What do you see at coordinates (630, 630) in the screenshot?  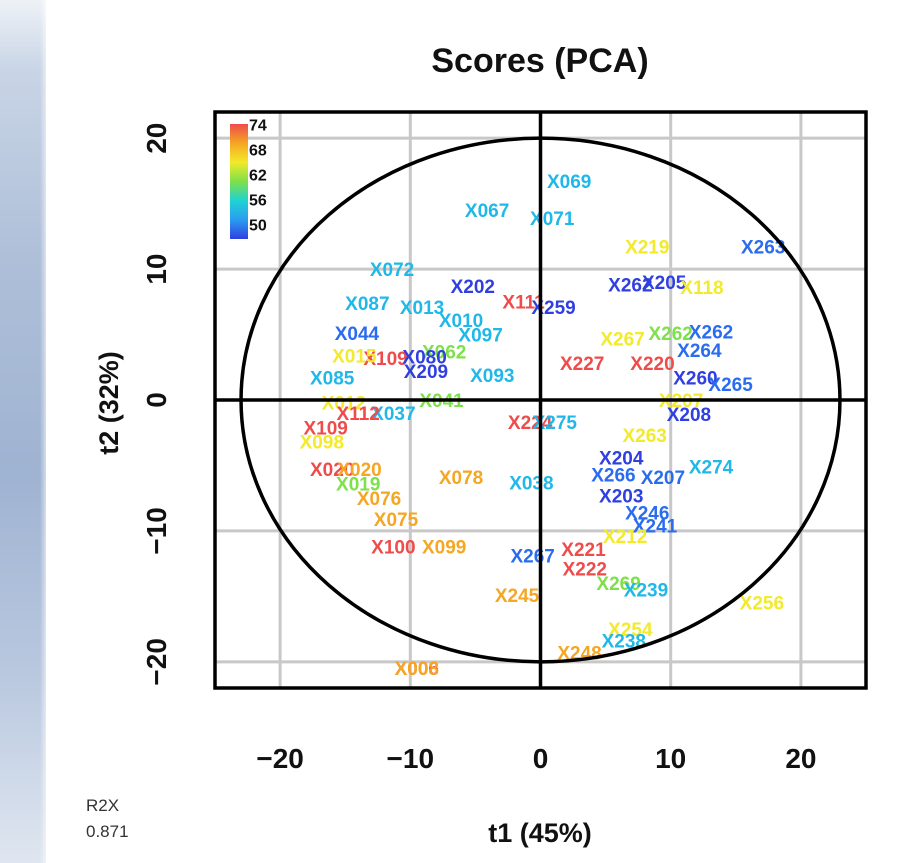 I see `point-label: X254` at bounding box center [630, 630].